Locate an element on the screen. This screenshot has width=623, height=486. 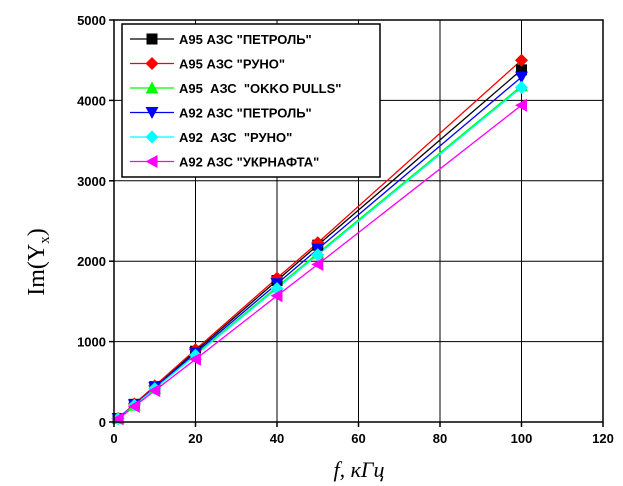
y-axis-label: Im(Yx) is located at coordinates (38, 262).